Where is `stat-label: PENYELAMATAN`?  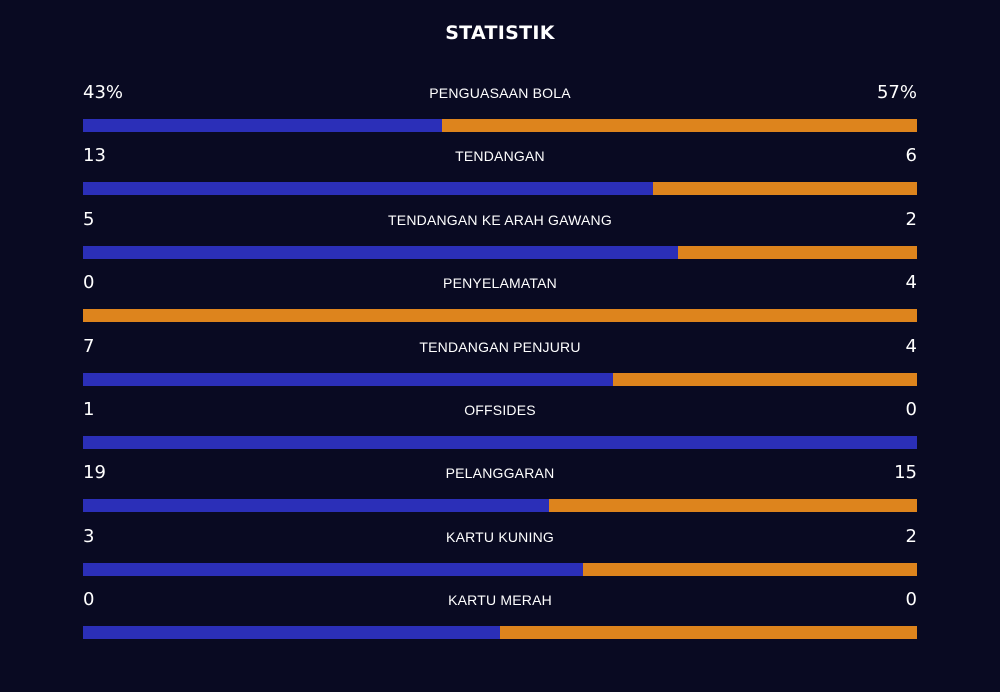
stat-label: PENYELAMATAN is located at coordinates (500, 283).